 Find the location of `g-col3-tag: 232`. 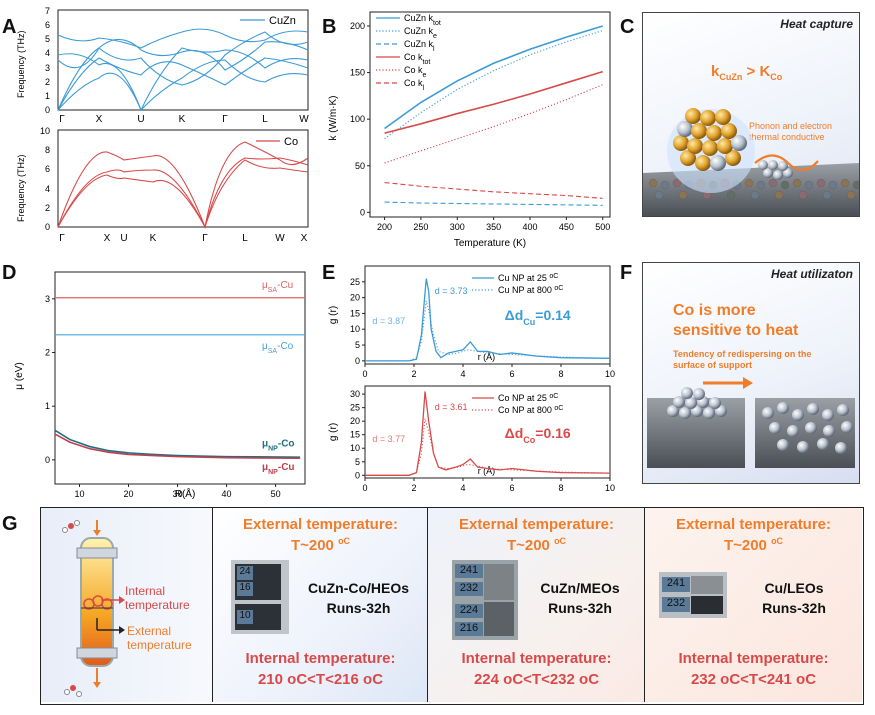

g-col3-tag: 232 is located at coordinates (676, 604).